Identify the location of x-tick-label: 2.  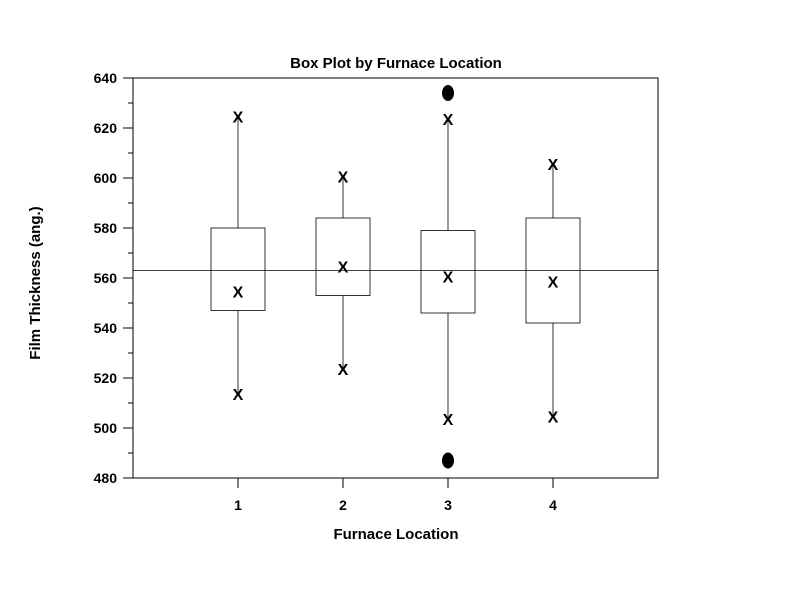
(343, 505).